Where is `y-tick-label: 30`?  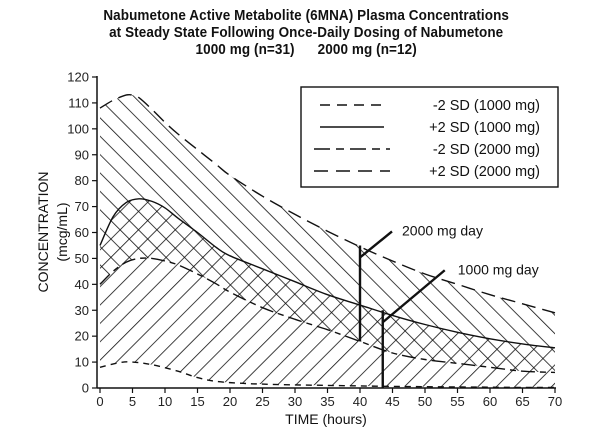
y-tick-label: 30 is located at coordinates (82, 310).